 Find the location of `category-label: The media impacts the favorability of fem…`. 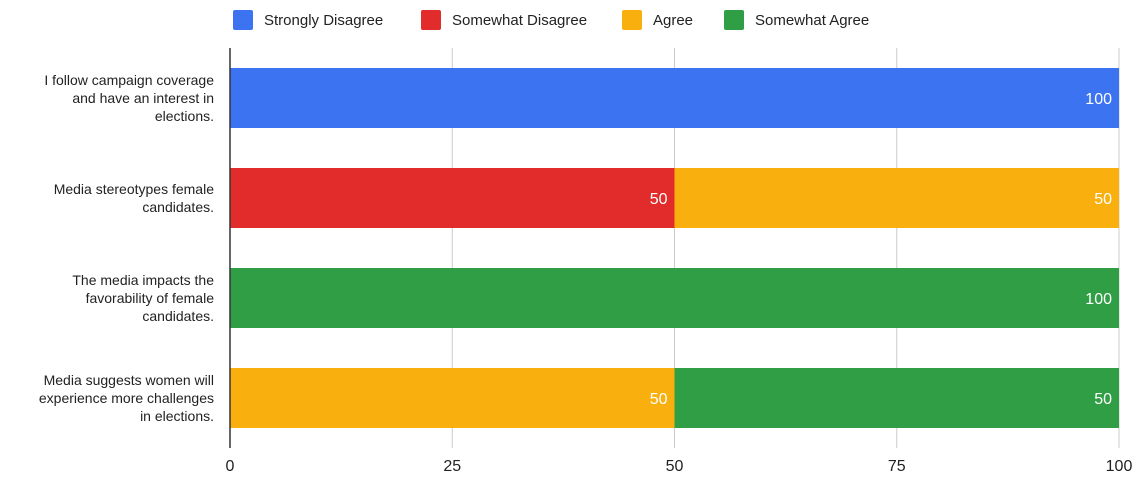

category-label: The media impacts the favorability of fem… is located at coordinates (143, 298).